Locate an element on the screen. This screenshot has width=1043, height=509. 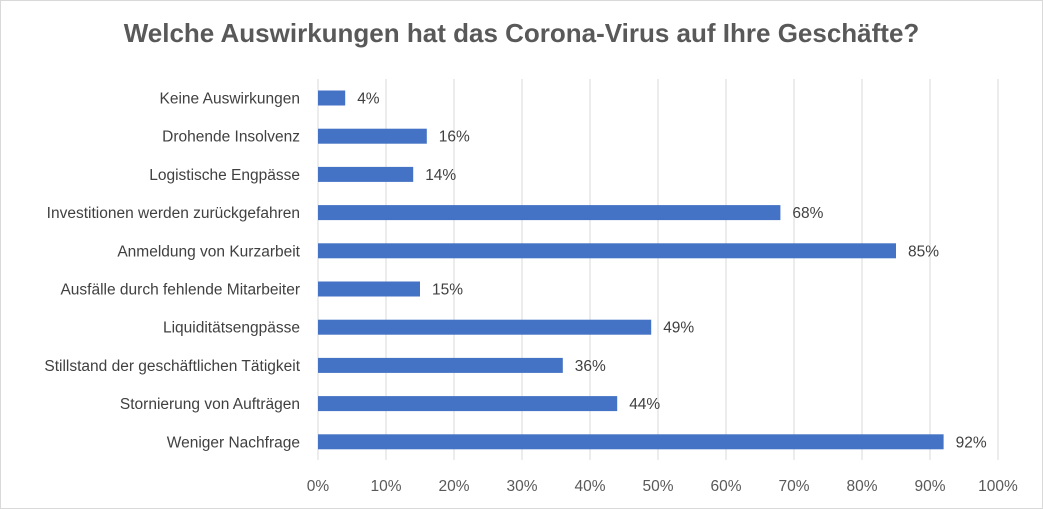
data-label: 15% is located at coordinates (447, 290).